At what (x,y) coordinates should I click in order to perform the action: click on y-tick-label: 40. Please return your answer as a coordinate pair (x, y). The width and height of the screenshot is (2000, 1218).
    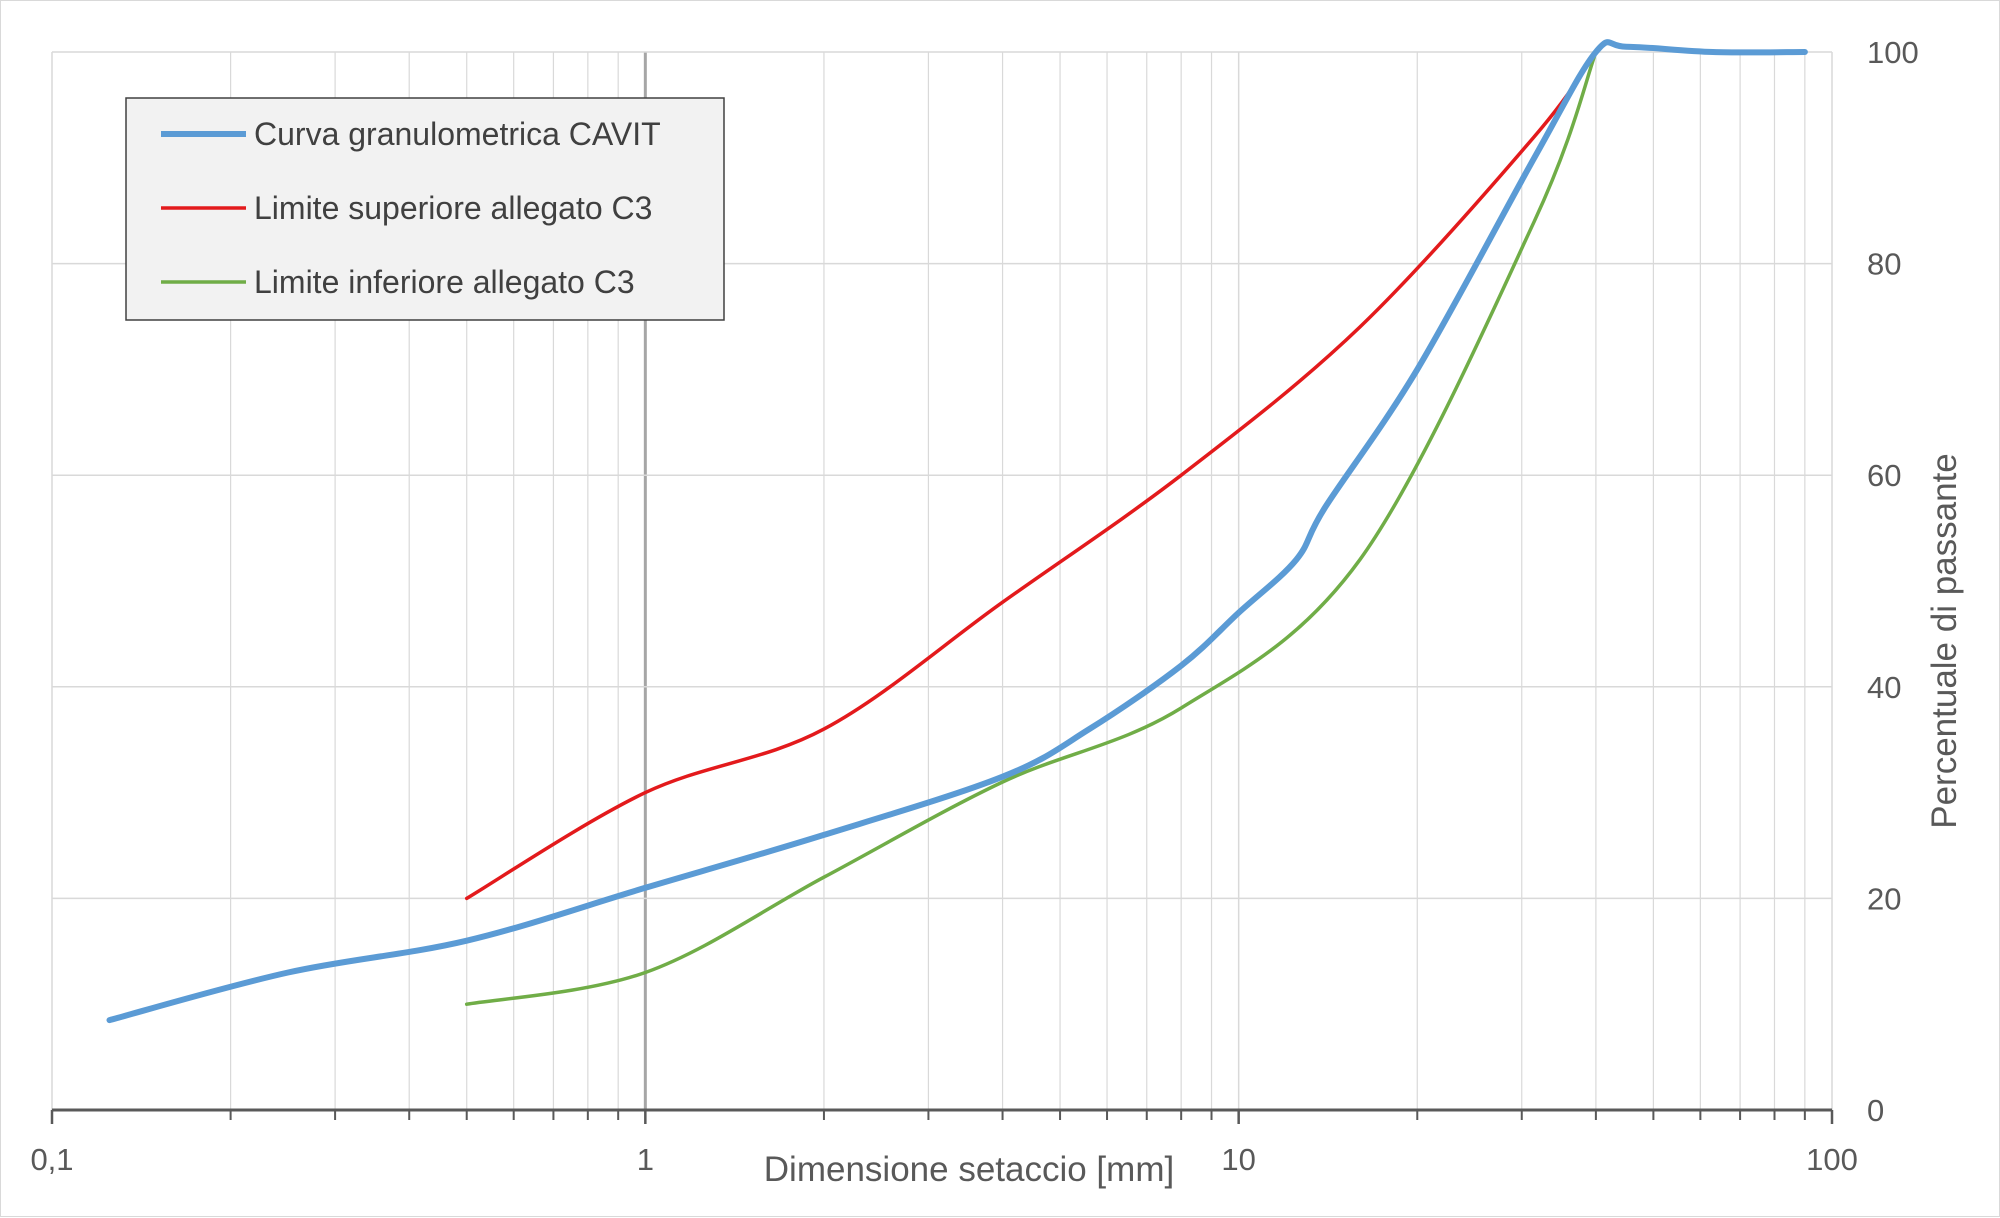
    Looking at the image, I should click on (1884, 687).